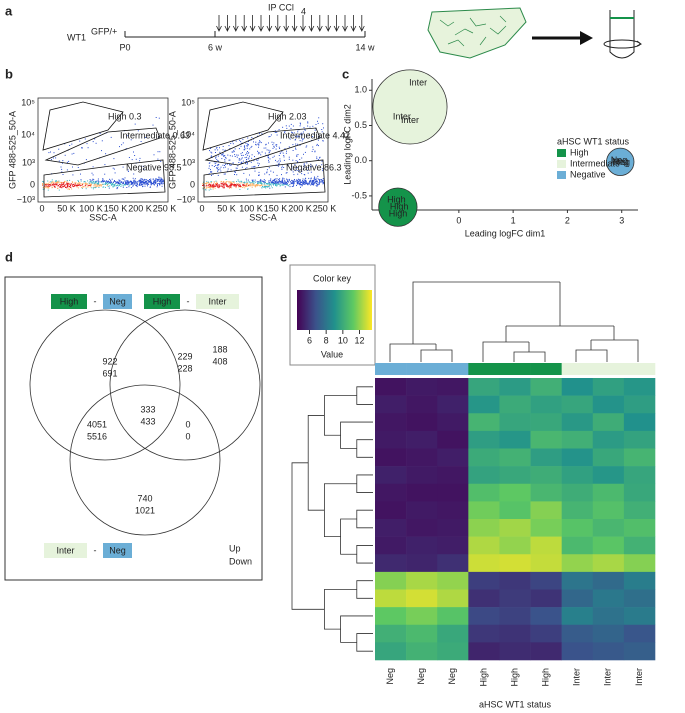  I want to click on group-tag, so click(65, 550).